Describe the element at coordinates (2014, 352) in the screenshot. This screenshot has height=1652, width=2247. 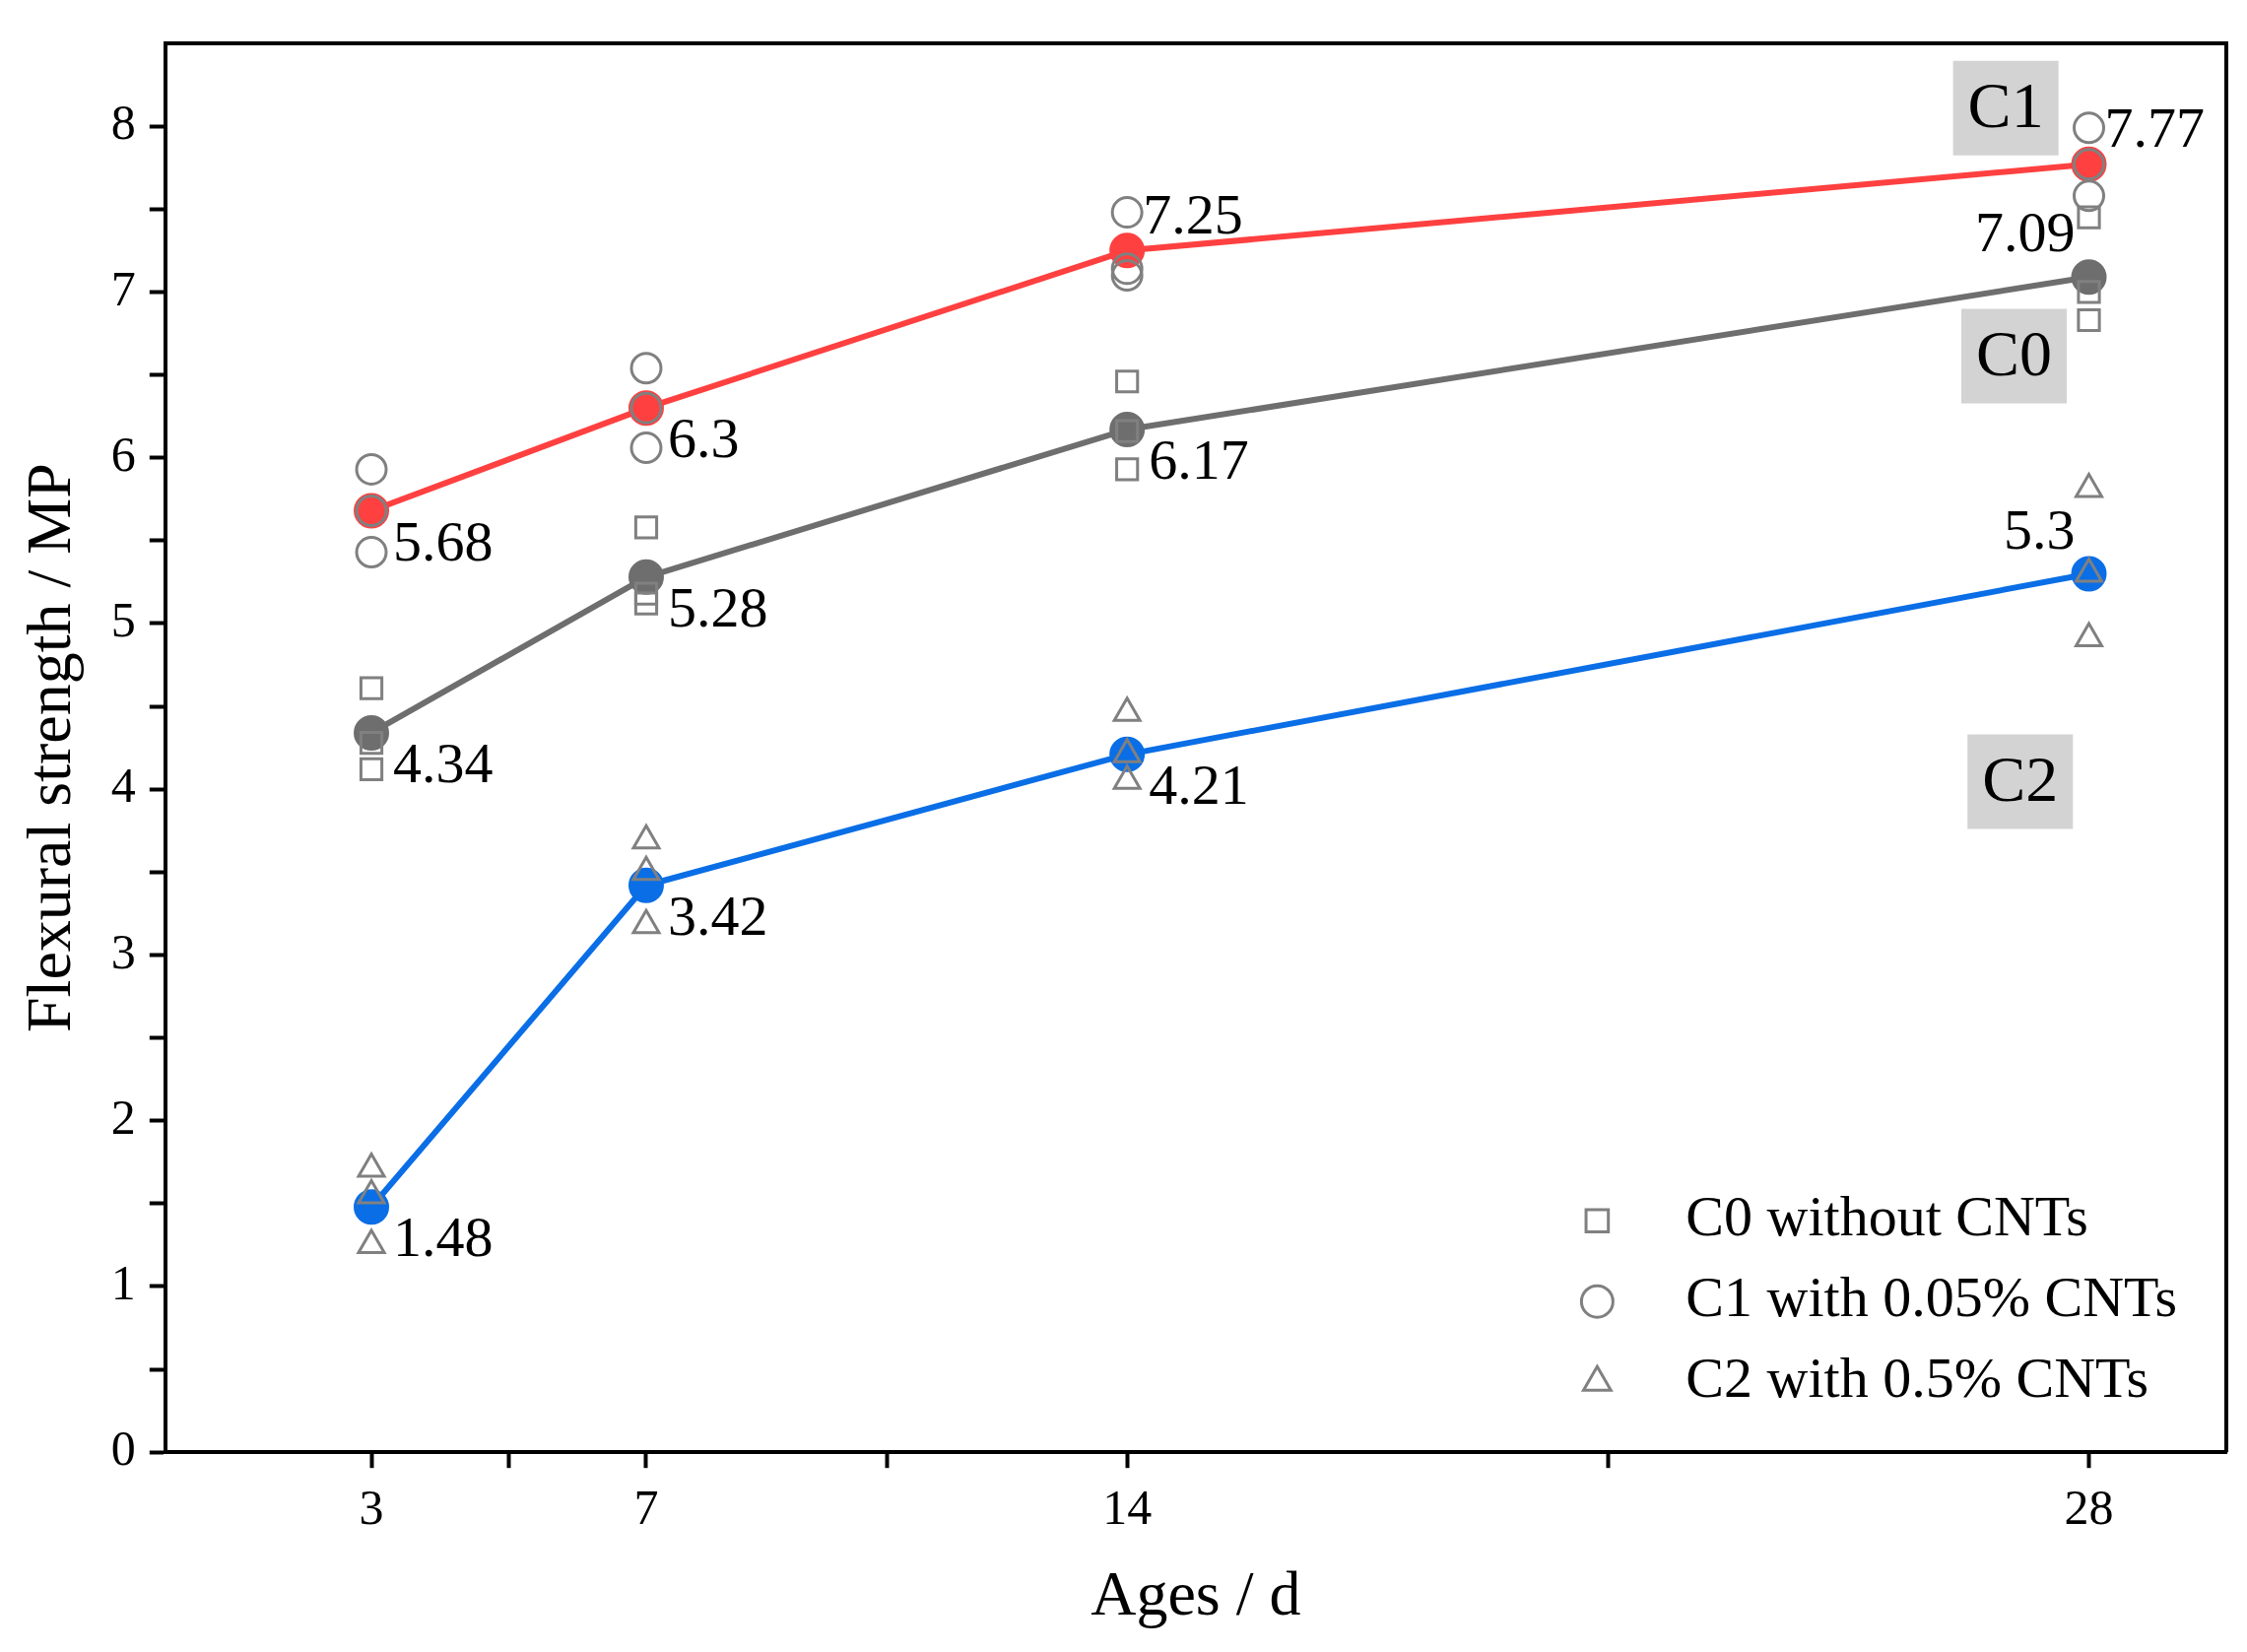
I see `annotation: C0` at that location.